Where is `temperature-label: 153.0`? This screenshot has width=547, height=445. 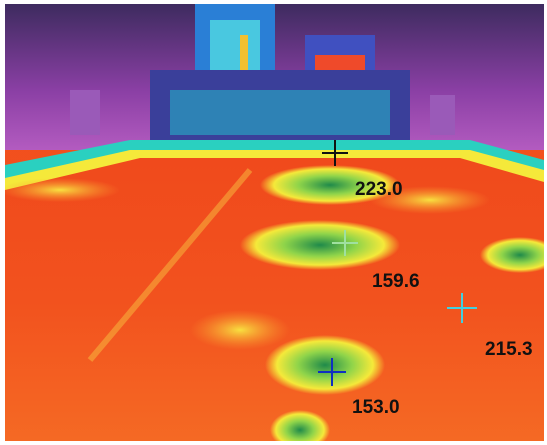
temperature-label: 153.0 is located at coordinates (376, 407).